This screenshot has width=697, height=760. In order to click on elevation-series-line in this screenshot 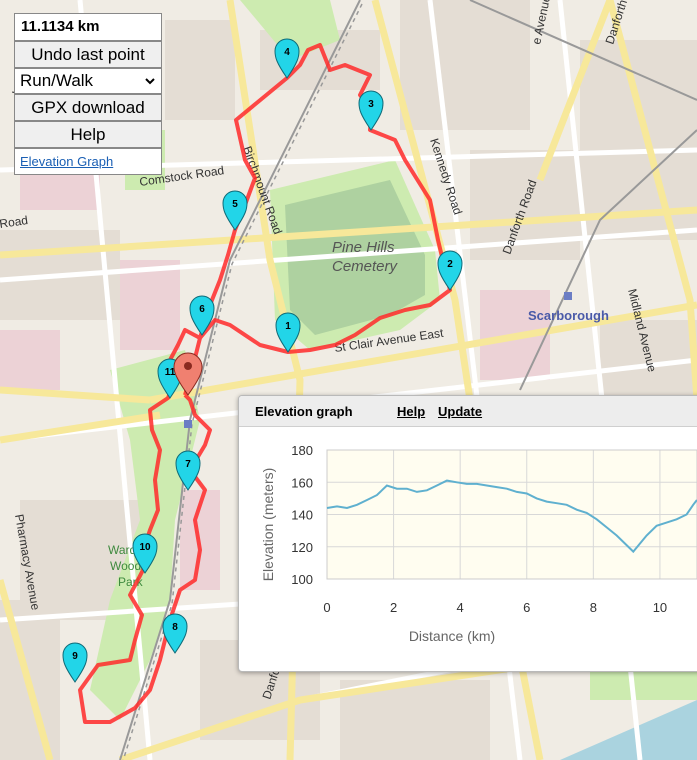, I will do `click(511, 516)`.